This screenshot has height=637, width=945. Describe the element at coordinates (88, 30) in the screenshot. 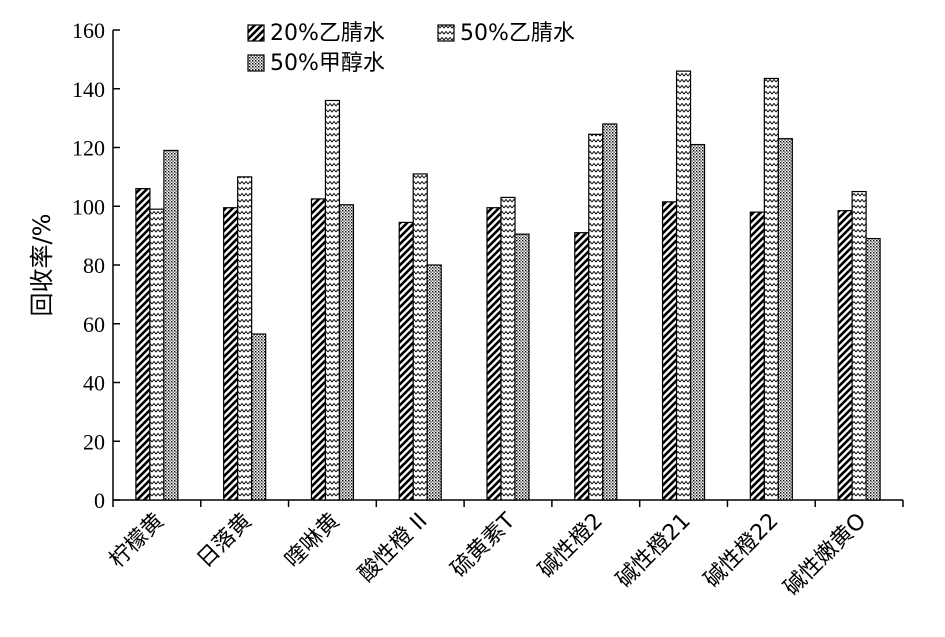

I see `y-tick-label: 160` at that location.